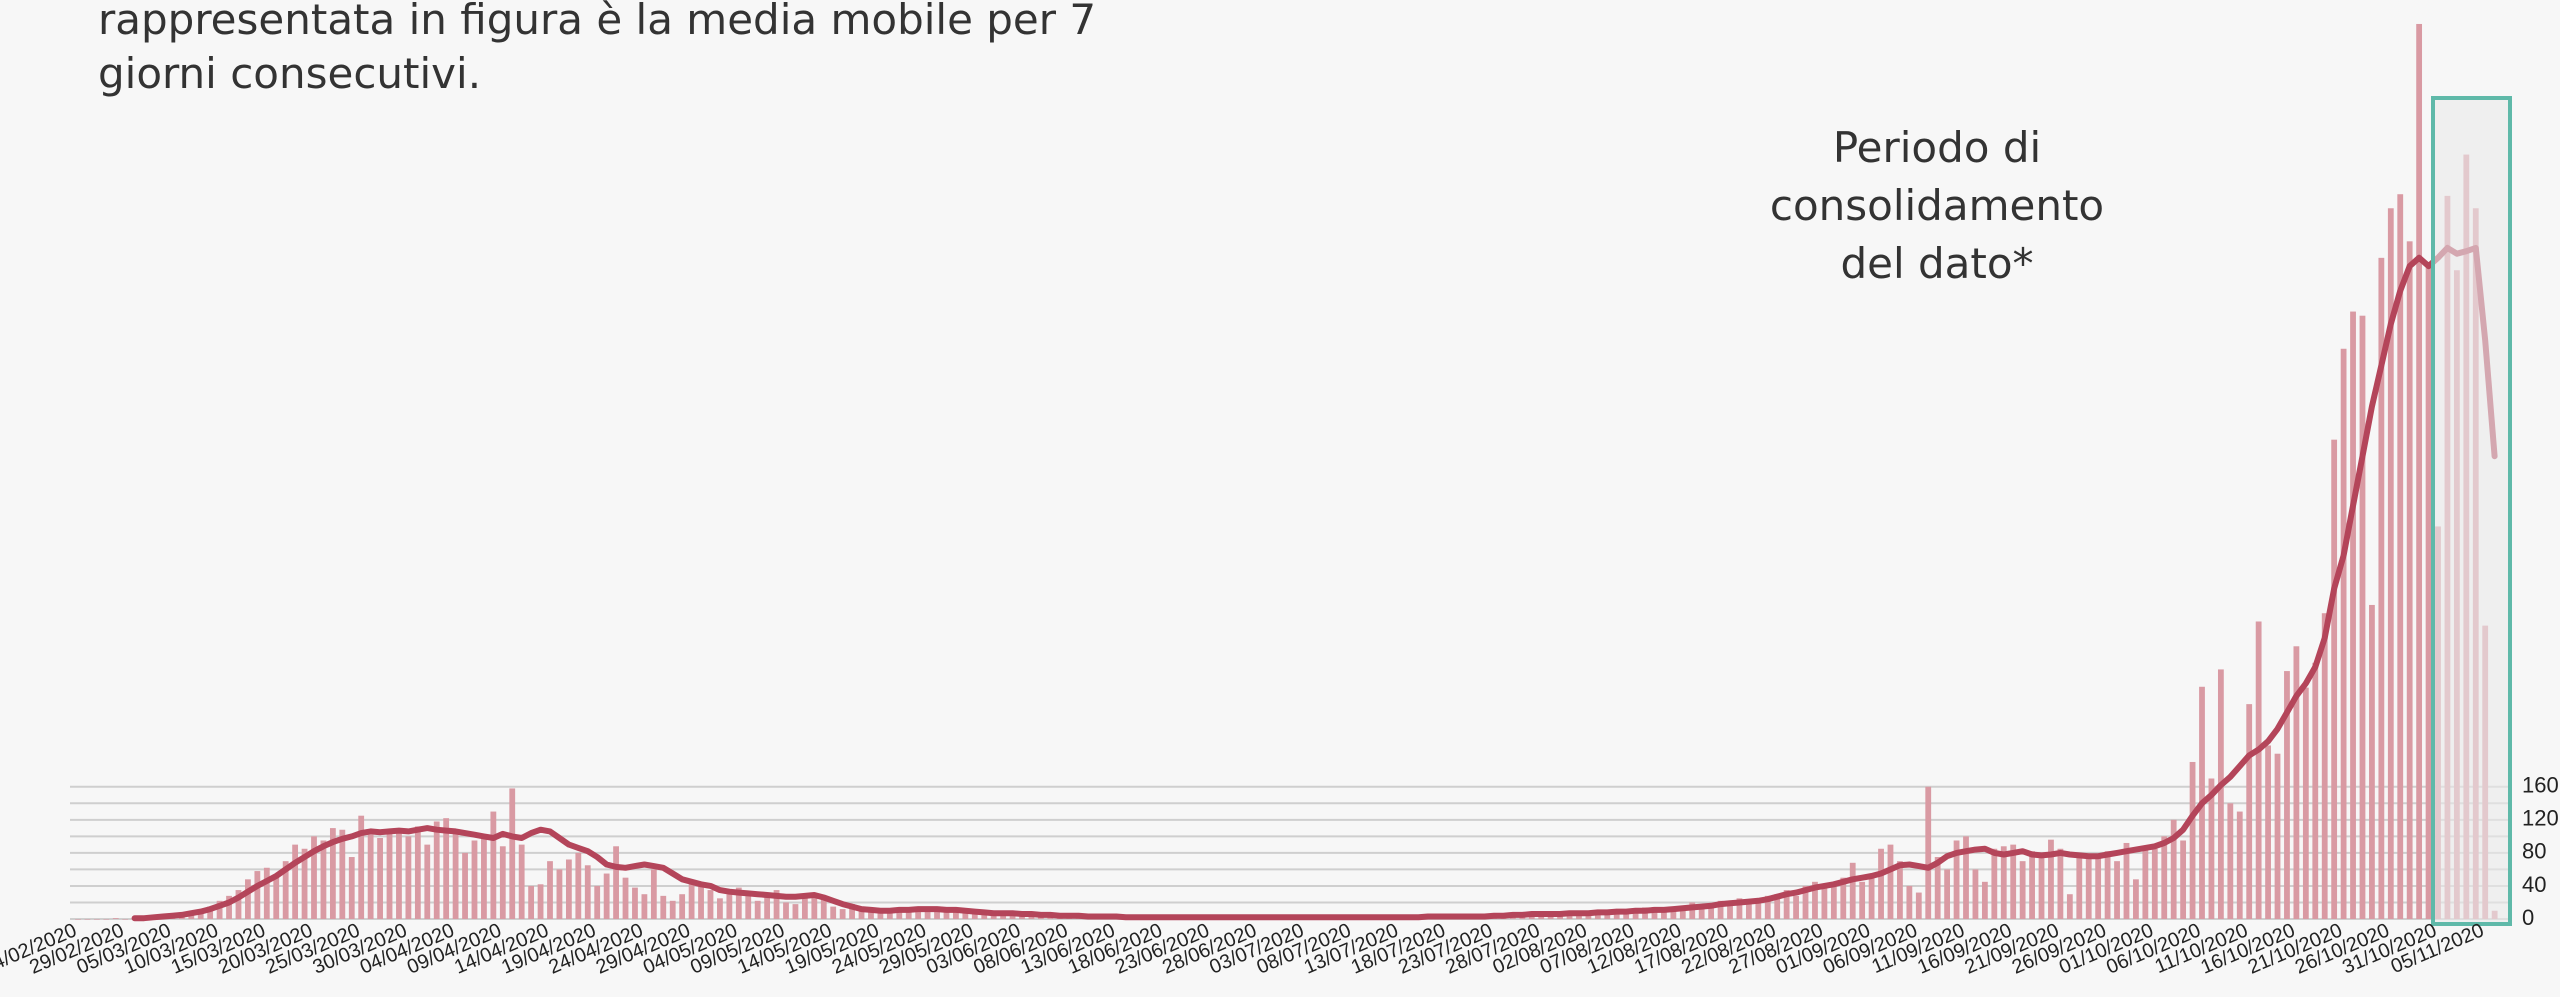  What do you see at coordinates (2534, 884) in the screenshot?
I see `y-tick-label: 40` at bounding box center [2534, 884].